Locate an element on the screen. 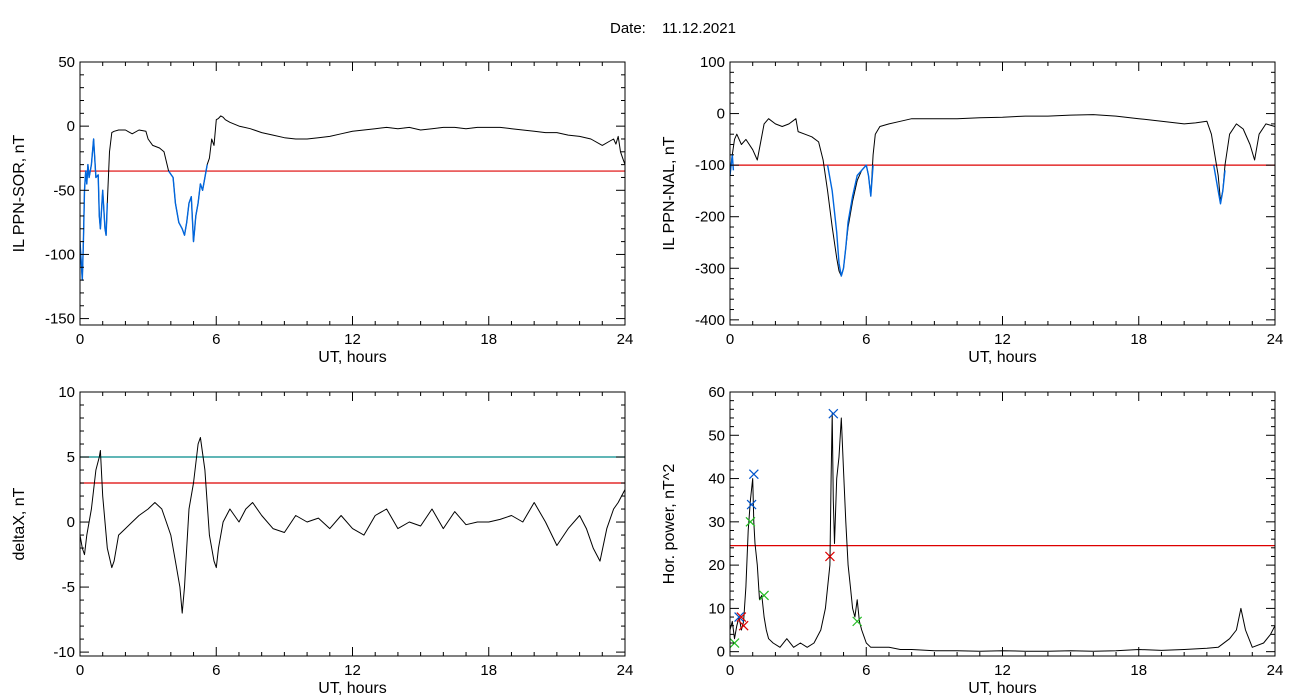  y-tick-label: 40 is located at coordinates (716, 479).